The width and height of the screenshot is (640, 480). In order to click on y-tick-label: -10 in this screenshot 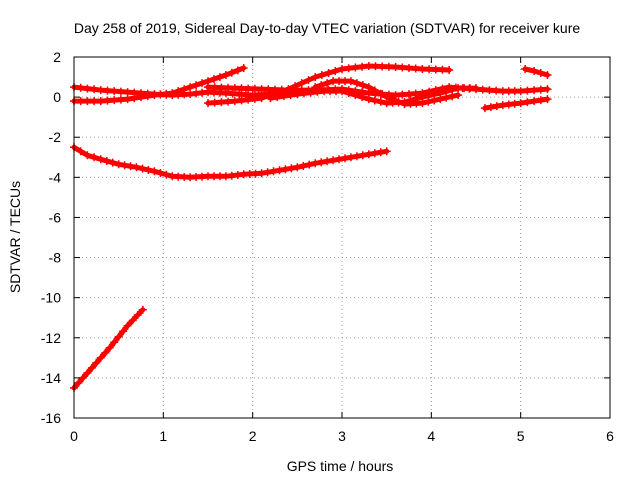, I will do `click(51, 298)`.